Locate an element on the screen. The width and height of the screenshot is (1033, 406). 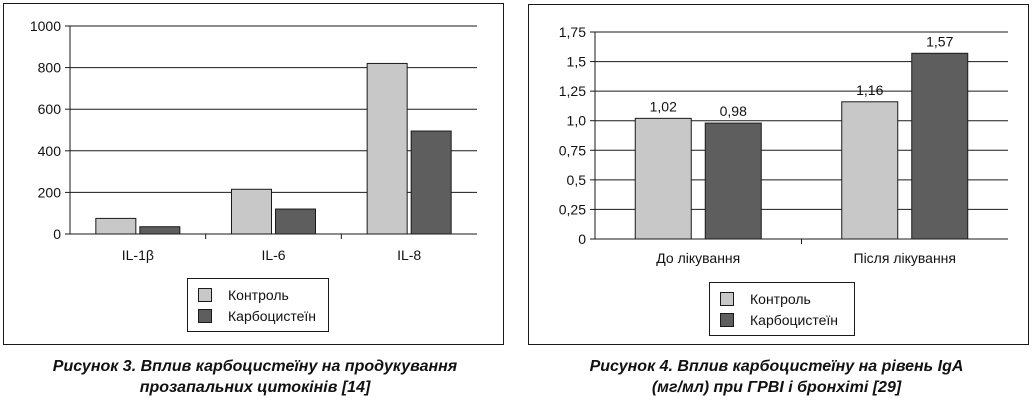
y-tick-label: 1,0 is located at coordinates (577, 121).